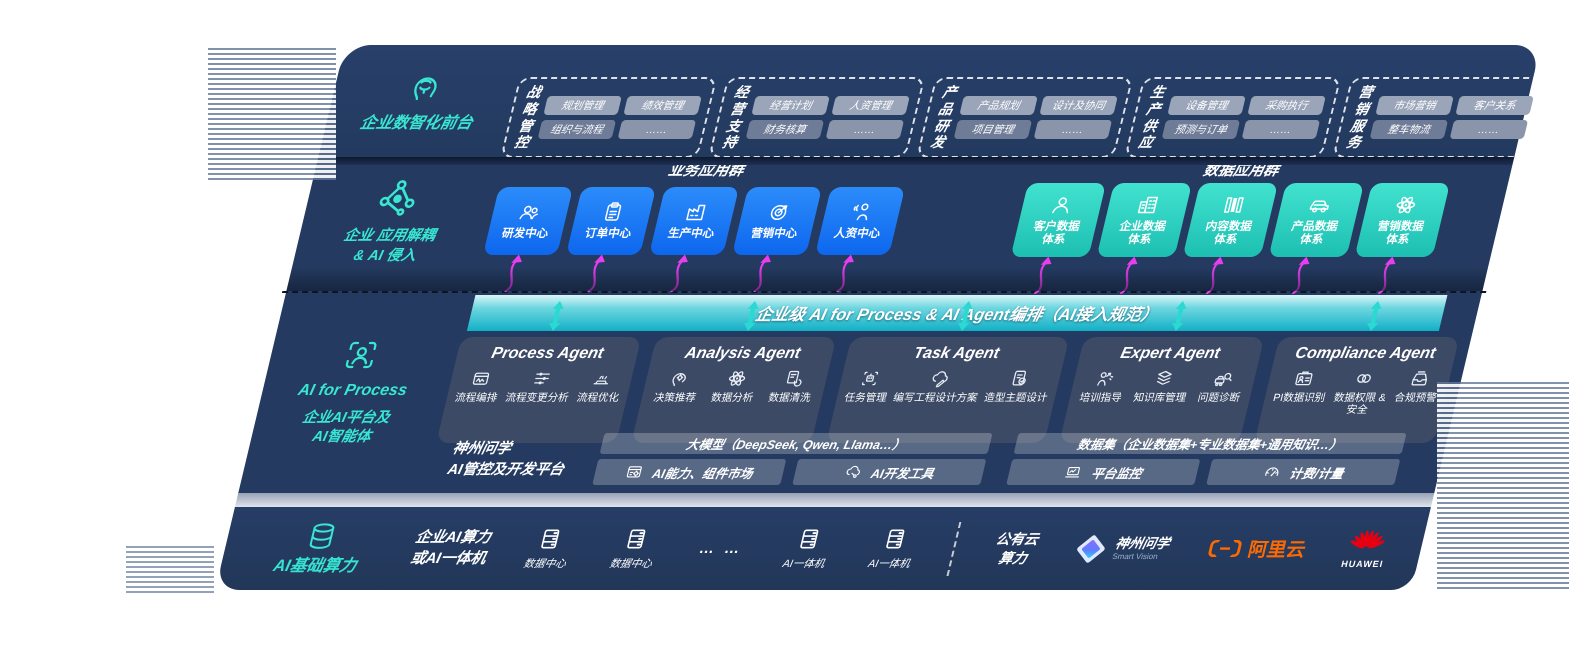 The width and height of the screenshot is (1572, 647). Describe the element at coordinates (865, 398) in the screenshot. I see `agent-item-label: 任务管理` at that location.